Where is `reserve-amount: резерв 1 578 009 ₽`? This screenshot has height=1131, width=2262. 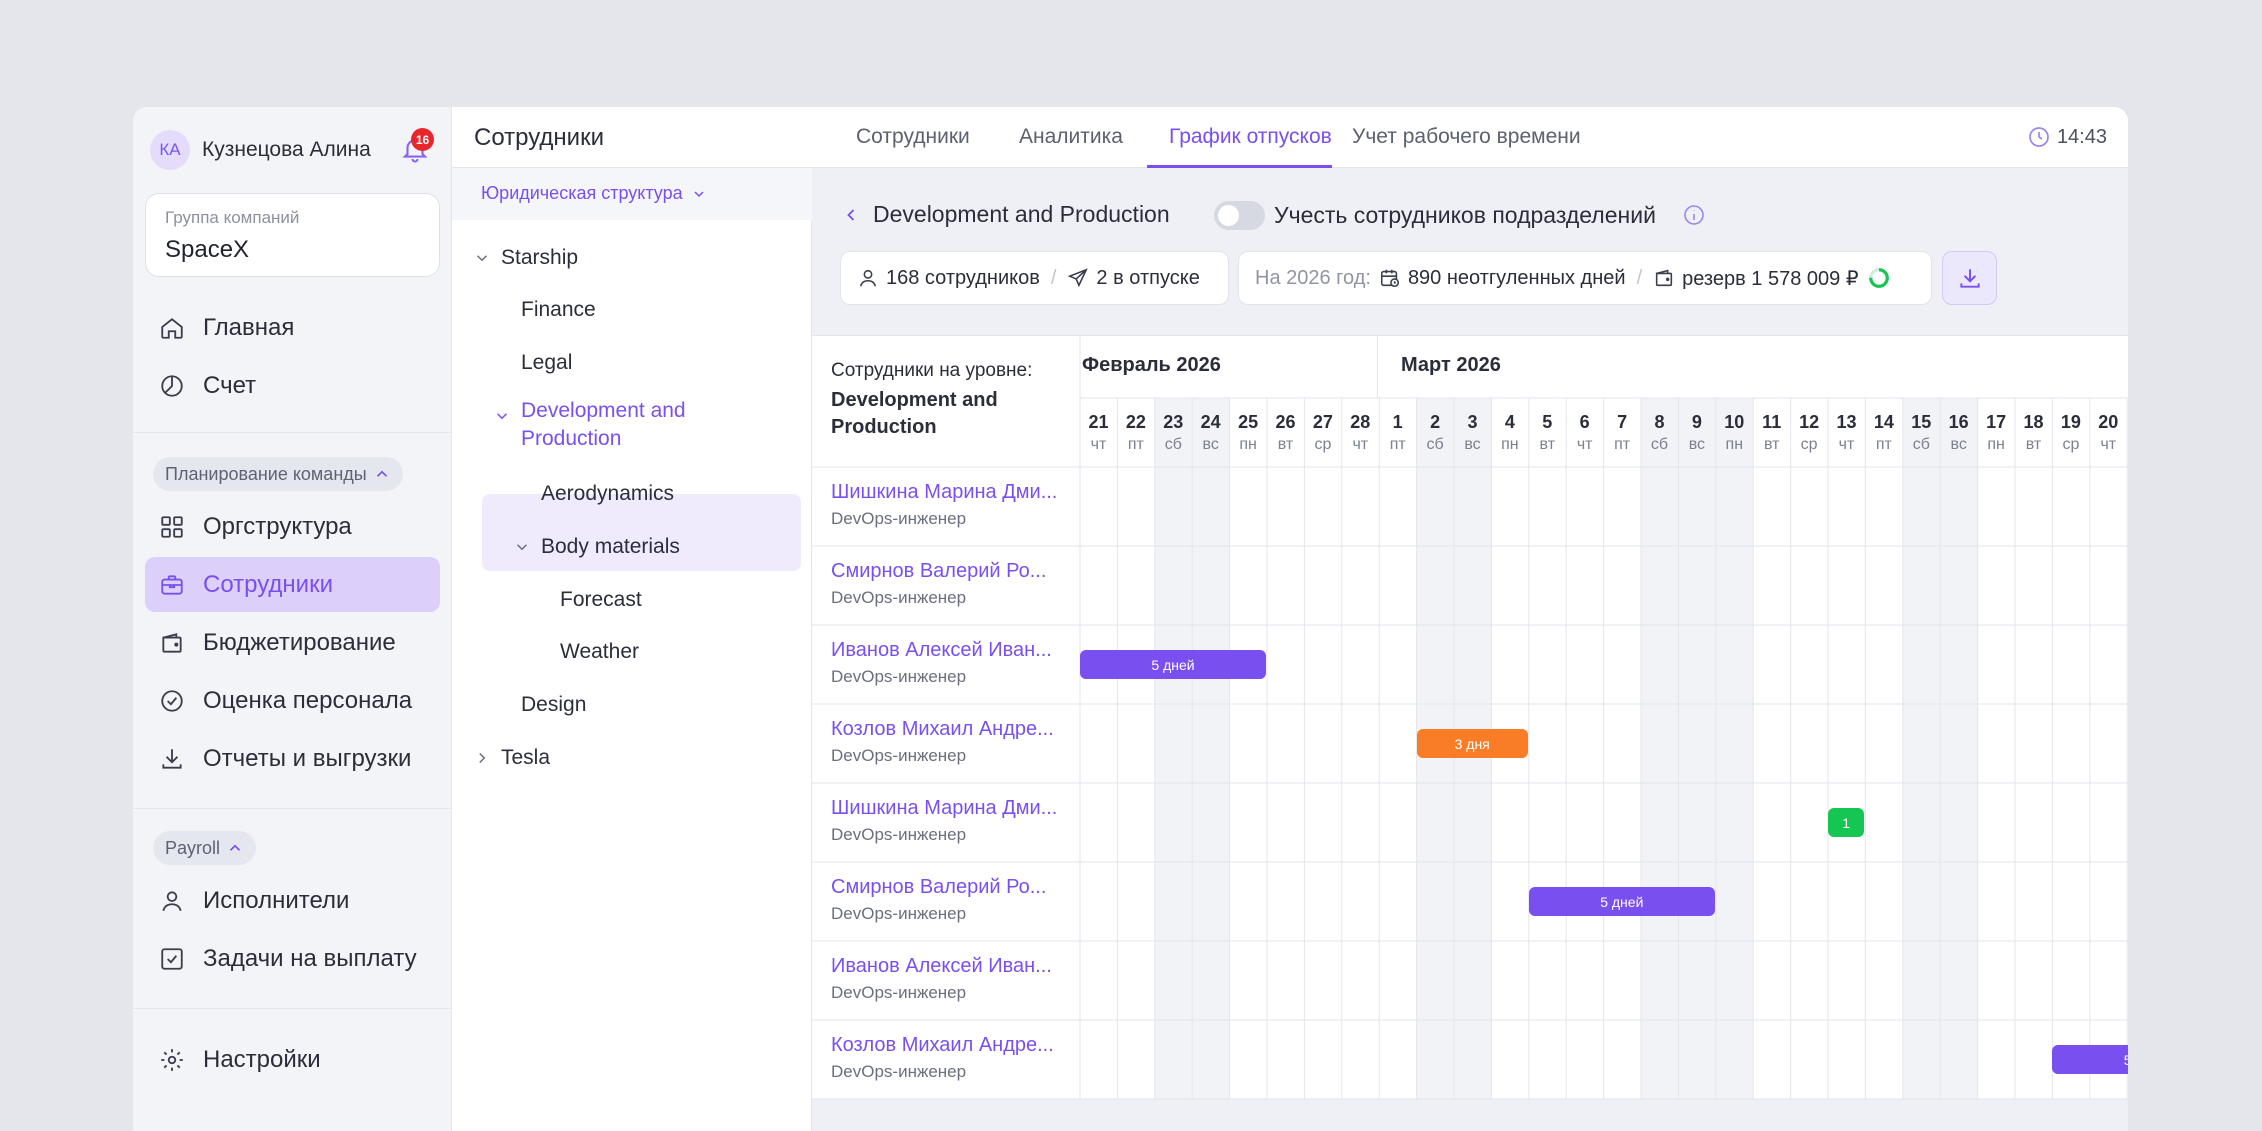 reserve-amount: резерв 1 578 009 ₽ is located at coordinates (1770, 278).